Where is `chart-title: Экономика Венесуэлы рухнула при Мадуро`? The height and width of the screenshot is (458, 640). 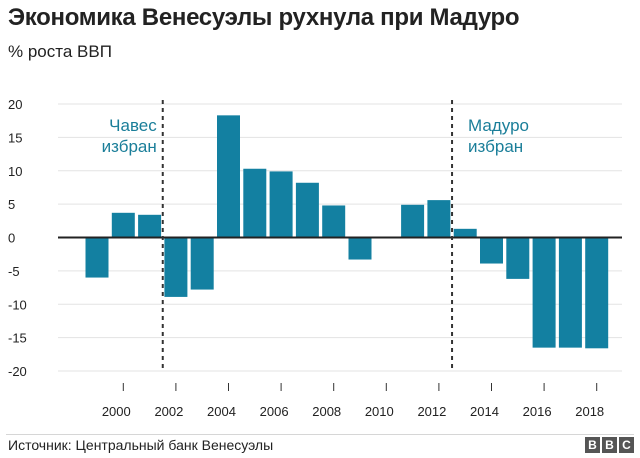
chart-title: Экономика Венесуэлы рухнула при Мадуро is located at coordinates (264, 17).